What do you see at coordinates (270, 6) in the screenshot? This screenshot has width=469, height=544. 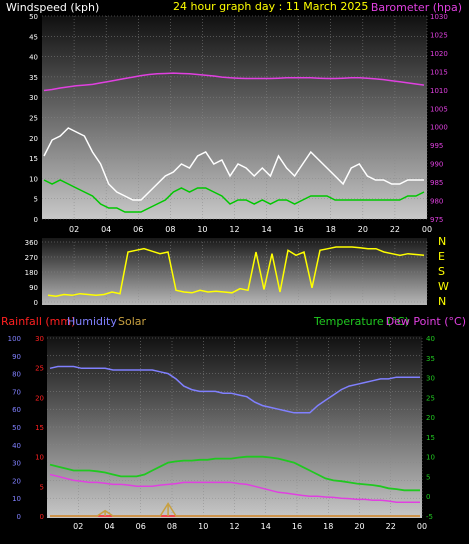 I see `graph-title: 24 hour graph day : 11 March 2025` at bounding box center [270, 6].